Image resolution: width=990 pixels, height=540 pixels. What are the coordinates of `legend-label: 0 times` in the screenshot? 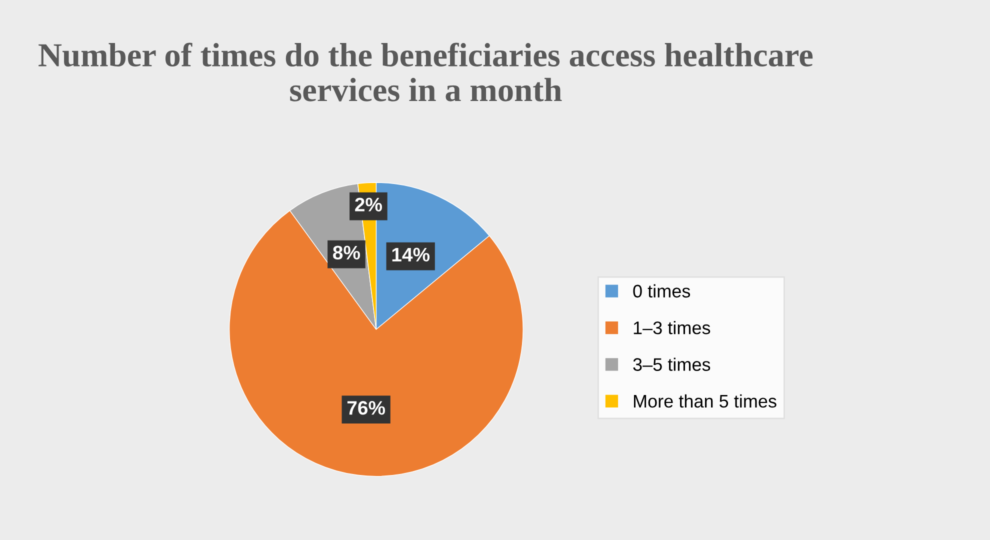 It's located at (661, 291).